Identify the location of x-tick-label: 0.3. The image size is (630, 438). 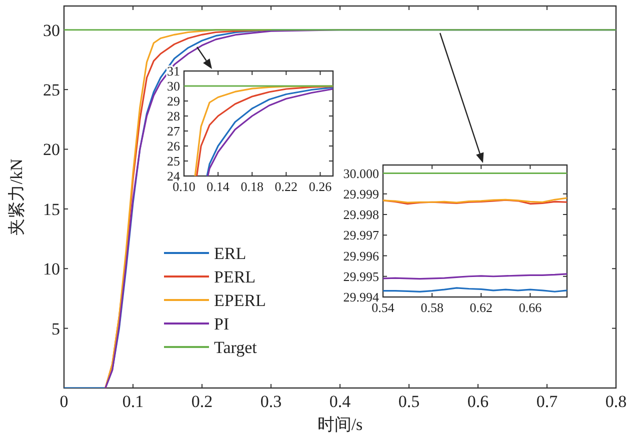
(271, 401).